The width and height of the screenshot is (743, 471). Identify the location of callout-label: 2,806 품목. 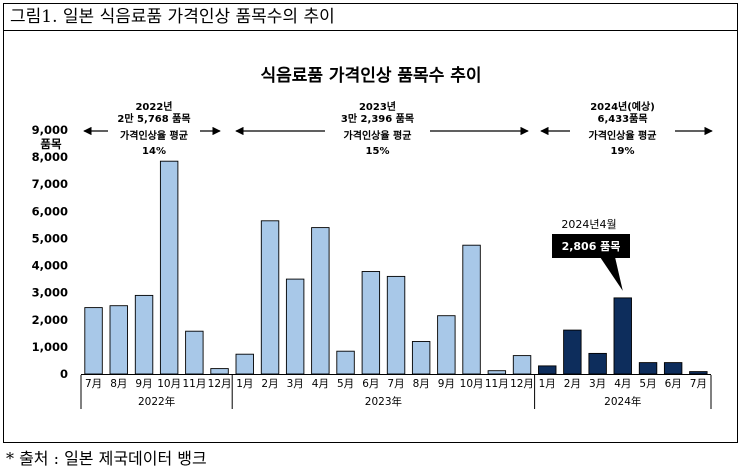
(591, 246).